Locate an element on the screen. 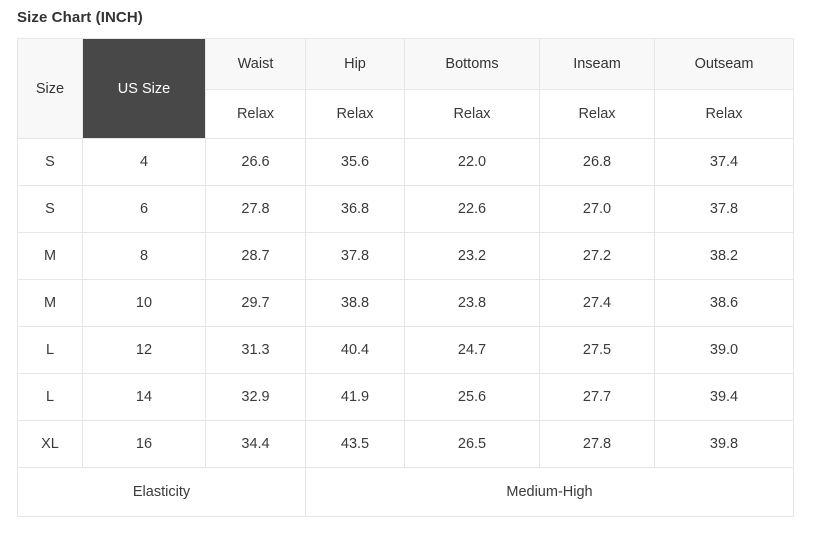 The height and width of the screenshot is (534, 824). column-header-outseam: Outseam is located at coordinates (724, 64).